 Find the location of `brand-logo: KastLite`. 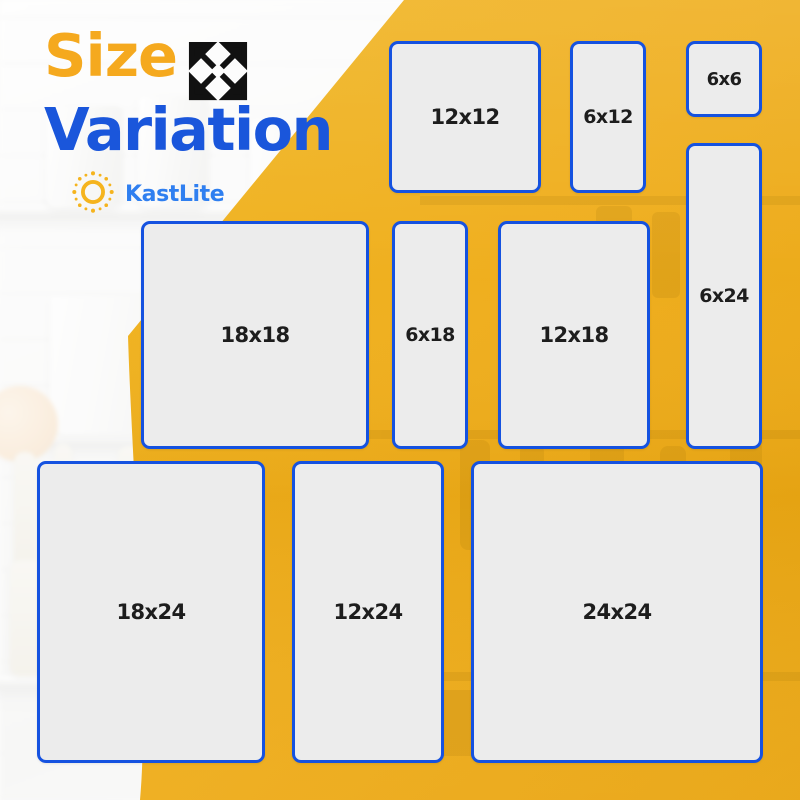

brand-logo: KastLite is located at coordinates (222, 194).